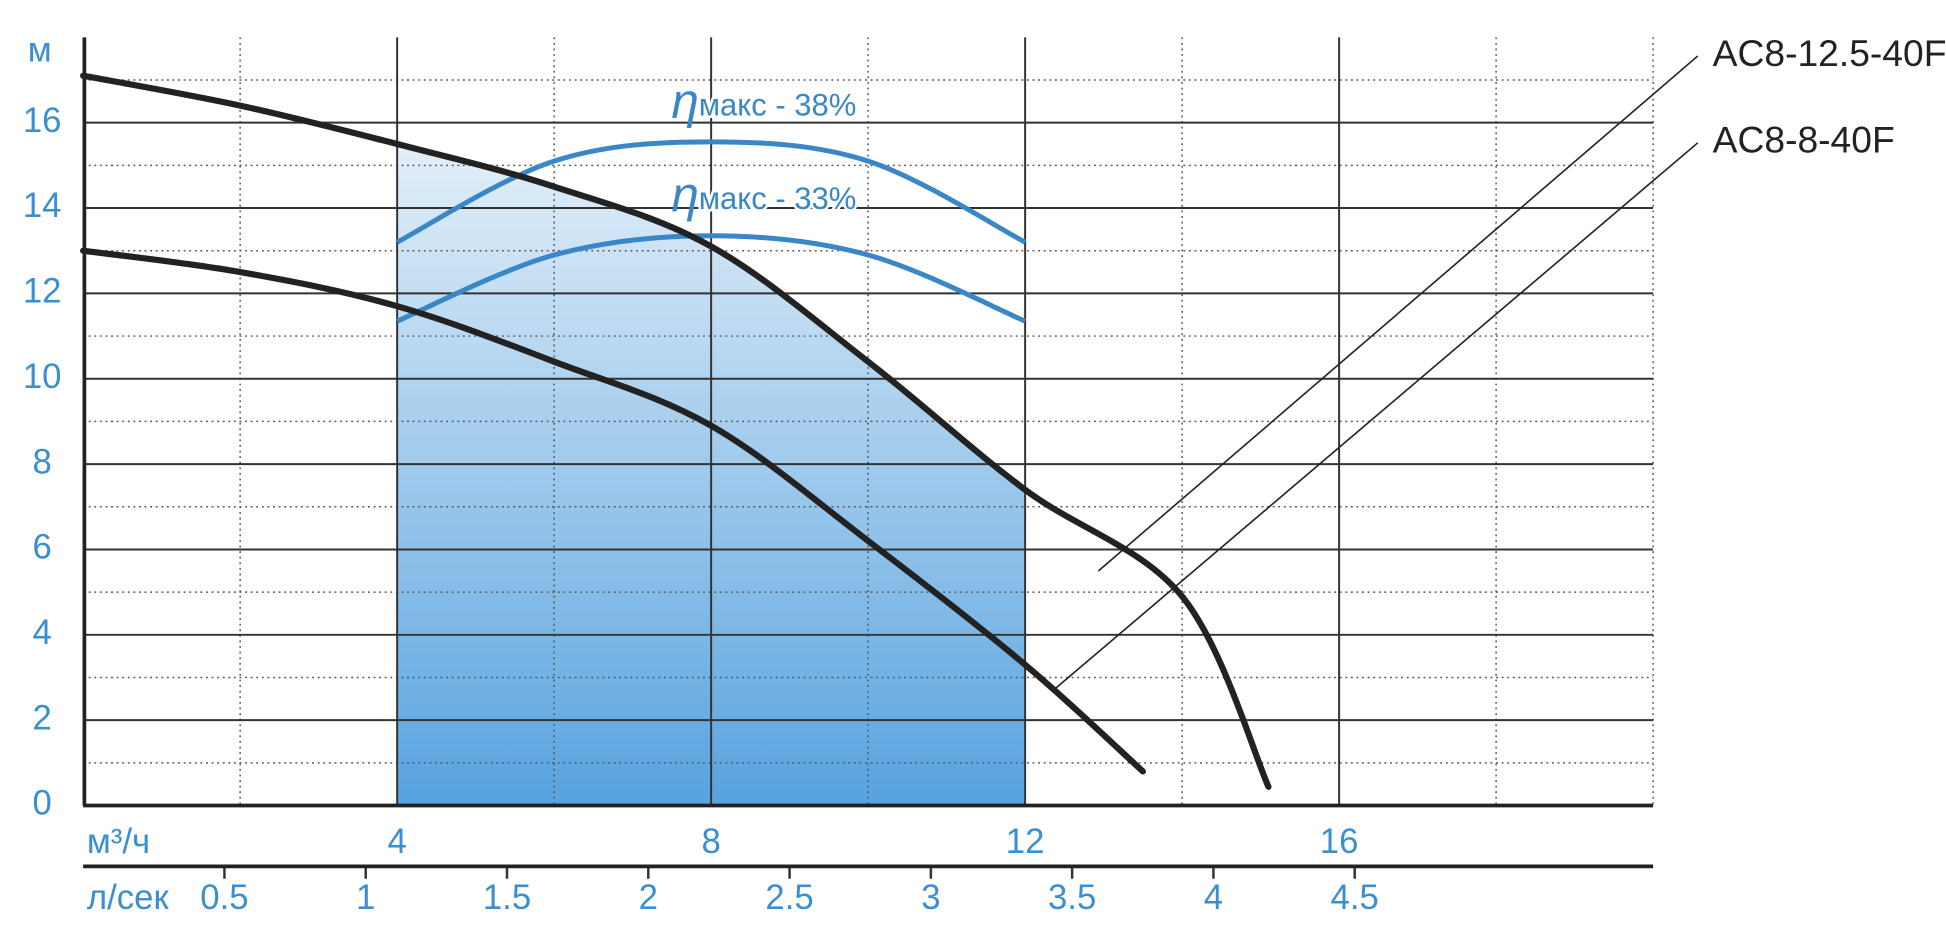 The width and height of the screenshot is (1946, 926). I want to click on x2-axis-label: л/сек, so click(128, 898).